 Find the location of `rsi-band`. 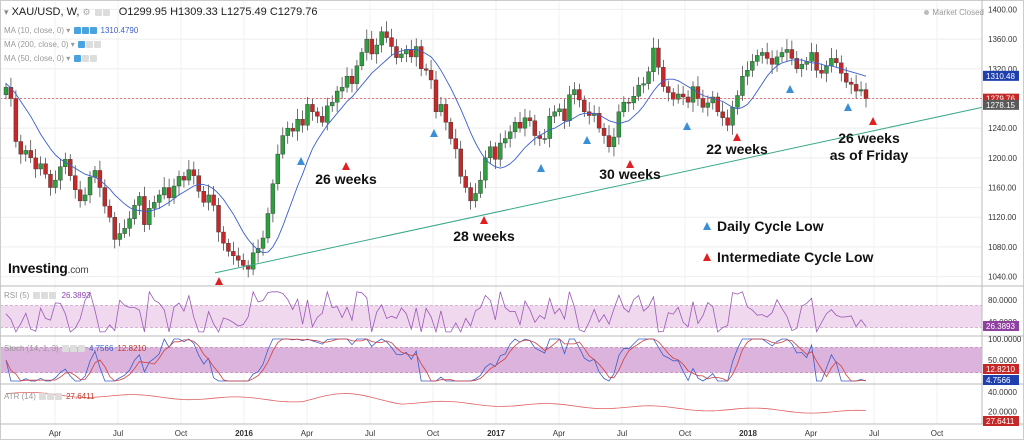

rsi-band is located at coordinates (491, 316).